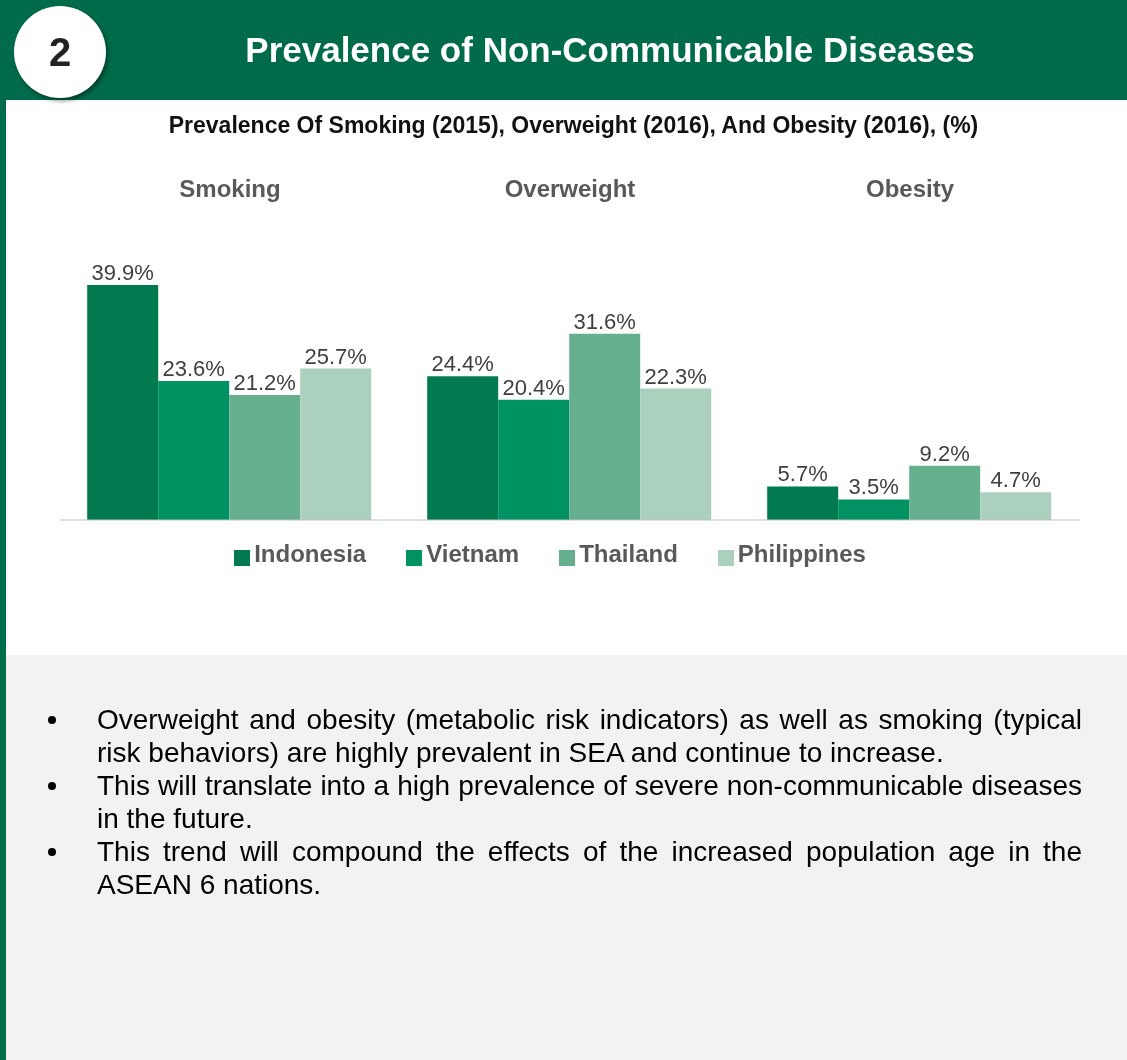 The width and height of the screenshot is (1127, 1060). I want to click on data-label: 4.7%, so click(1015, 480).